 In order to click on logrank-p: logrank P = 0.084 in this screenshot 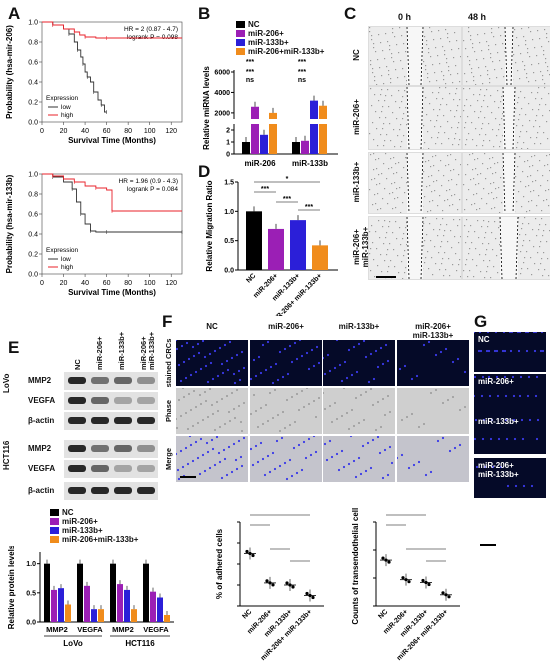, I will do `click(152, 189)`.